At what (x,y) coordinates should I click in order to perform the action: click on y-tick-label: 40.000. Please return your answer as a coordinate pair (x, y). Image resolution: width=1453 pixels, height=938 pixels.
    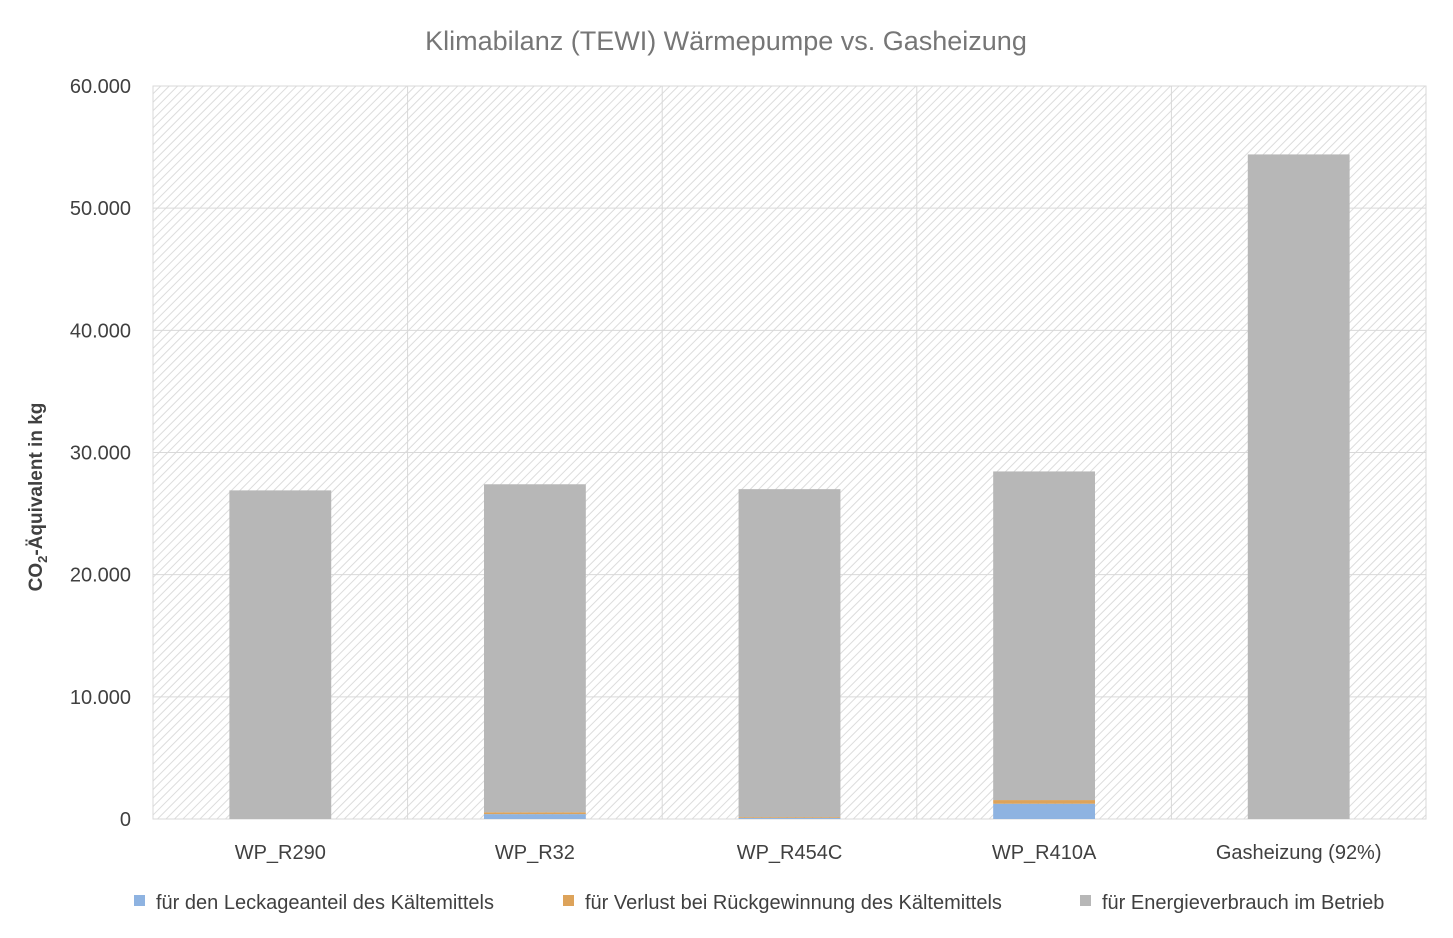
    Looking at the image, I should click on (100, 331).